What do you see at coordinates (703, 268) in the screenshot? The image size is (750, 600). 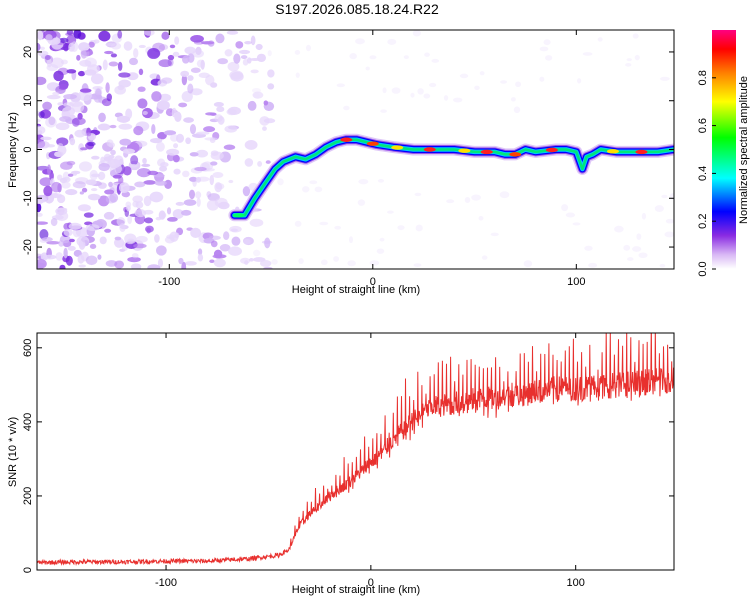 I see `colorbar-tick-label: 0.0` at bounding box center [703, 268].